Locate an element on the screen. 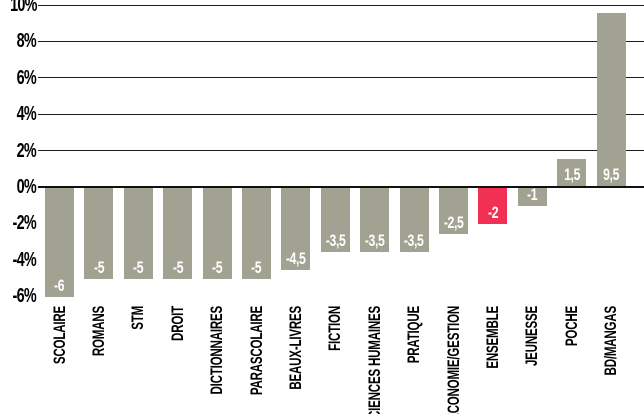 The image size is (644, 414). bar-jeunesse: -1 is located at coordinates (532, 196).